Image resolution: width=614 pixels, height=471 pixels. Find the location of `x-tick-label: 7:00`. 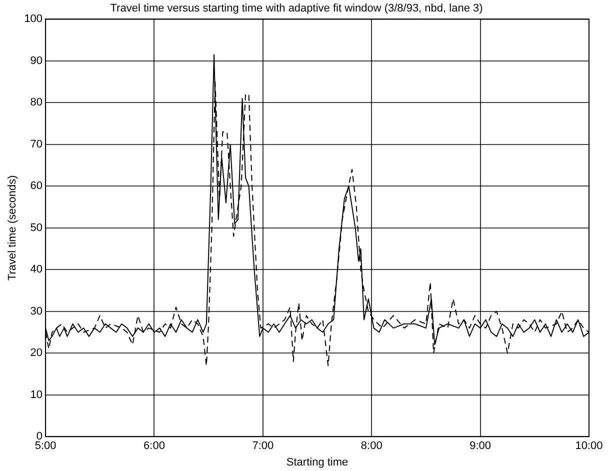

x-tick-label: 7:00 is located at coordinates (263, 446).